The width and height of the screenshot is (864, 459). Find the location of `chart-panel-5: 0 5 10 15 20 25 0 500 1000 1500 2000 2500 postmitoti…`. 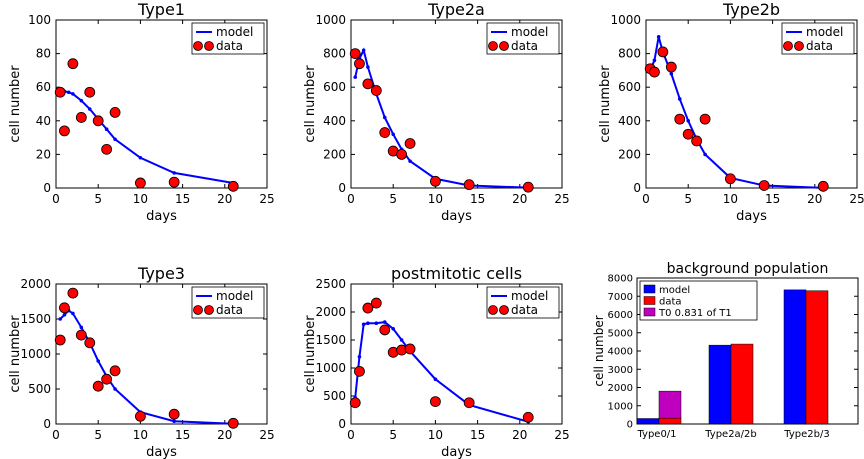

chart-panel-5: 0 5 10 15 20 25 0 500 1000 1500 2000 2500 postmitoti… is located at coordinates (436, 361).